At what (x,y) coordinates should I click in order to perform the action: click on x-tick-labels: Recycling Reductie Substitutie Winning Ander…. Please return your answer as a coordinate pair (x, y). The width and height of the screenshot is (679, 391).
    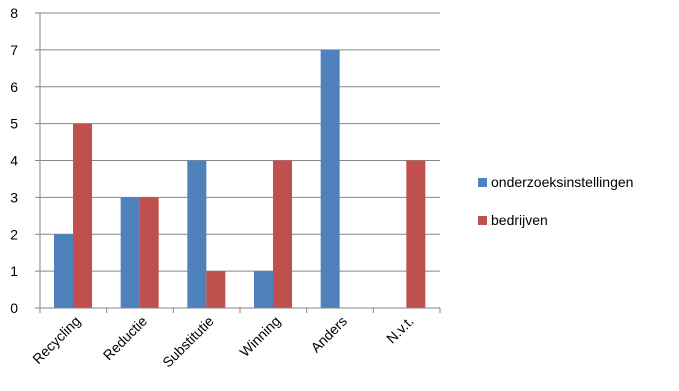
    Looking at the image, I should click on (223, 342).